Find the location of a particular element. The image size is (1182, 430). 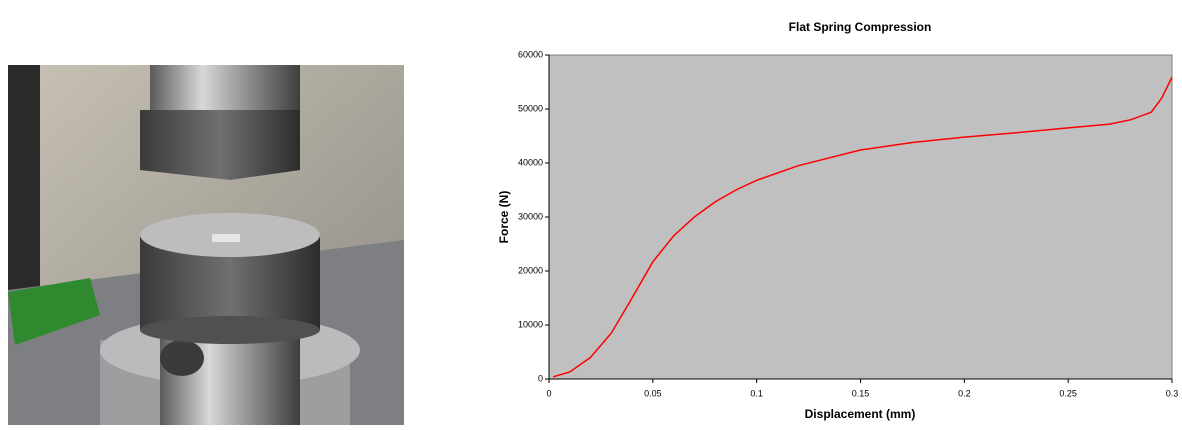

x-tick-label: 0.1 is located at coordinates (756, 393).